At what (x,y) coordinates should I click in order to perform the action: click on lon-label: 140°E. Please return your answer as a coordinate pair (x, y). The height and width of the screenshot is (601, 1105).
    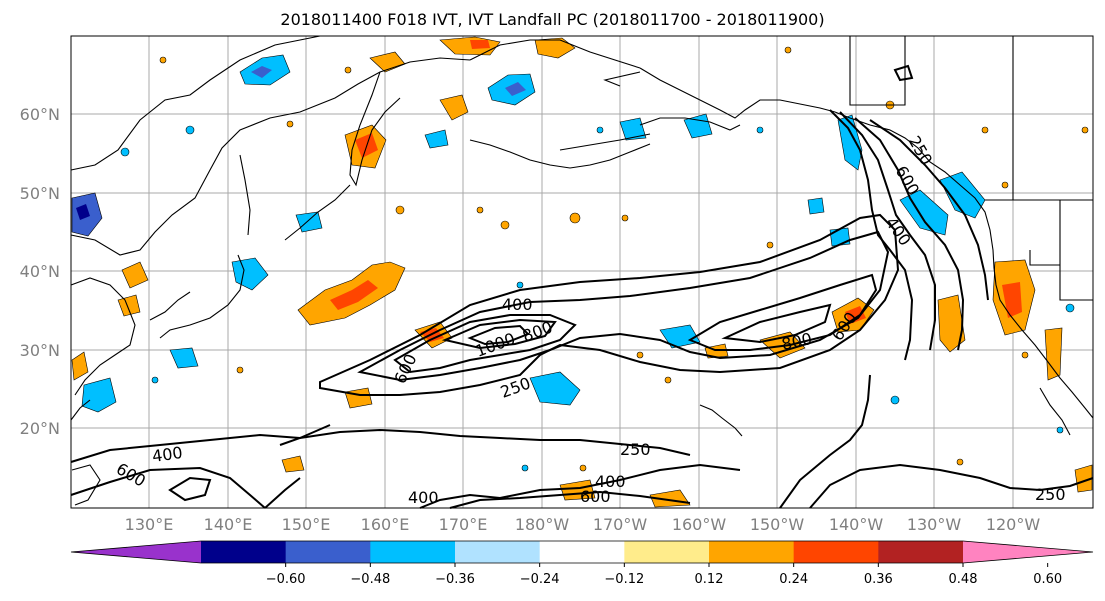
    Looking at the image, I should click on (228, 524).